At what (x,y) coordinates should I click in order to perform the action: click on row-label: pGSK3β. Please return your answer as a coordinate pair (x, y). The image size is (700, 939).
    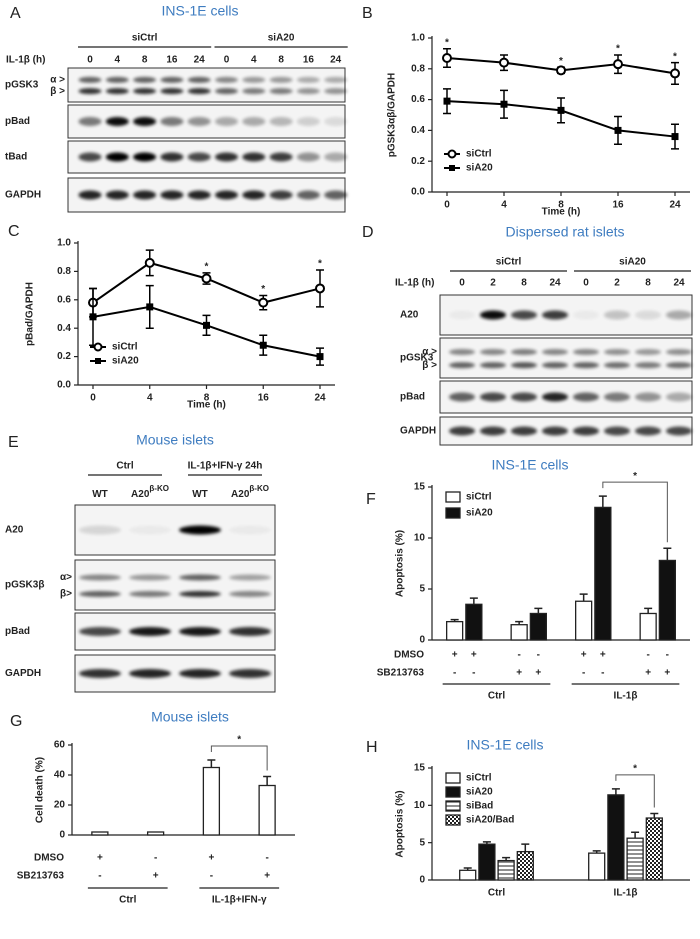
    Looking at the image, I should click on (24, 585).